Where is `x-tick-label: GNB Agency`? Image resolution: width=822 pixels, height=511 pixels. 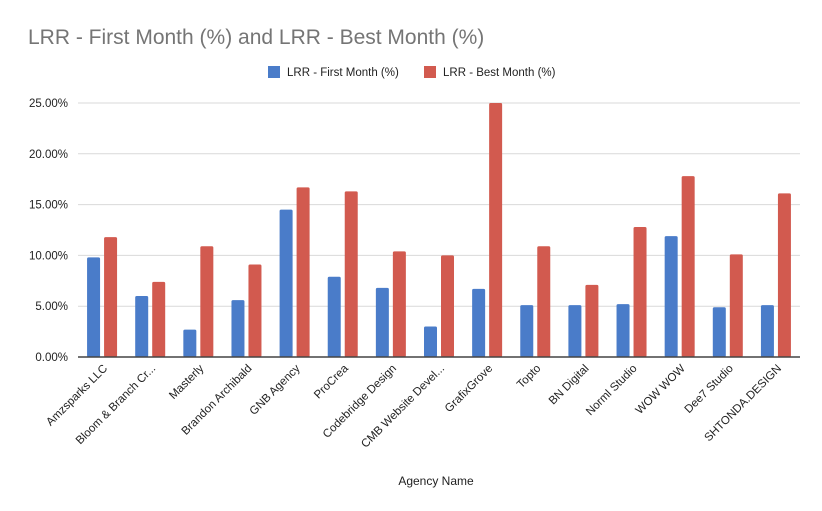 x-tick-label: GNB Agency is located at coordinates (275, 389).